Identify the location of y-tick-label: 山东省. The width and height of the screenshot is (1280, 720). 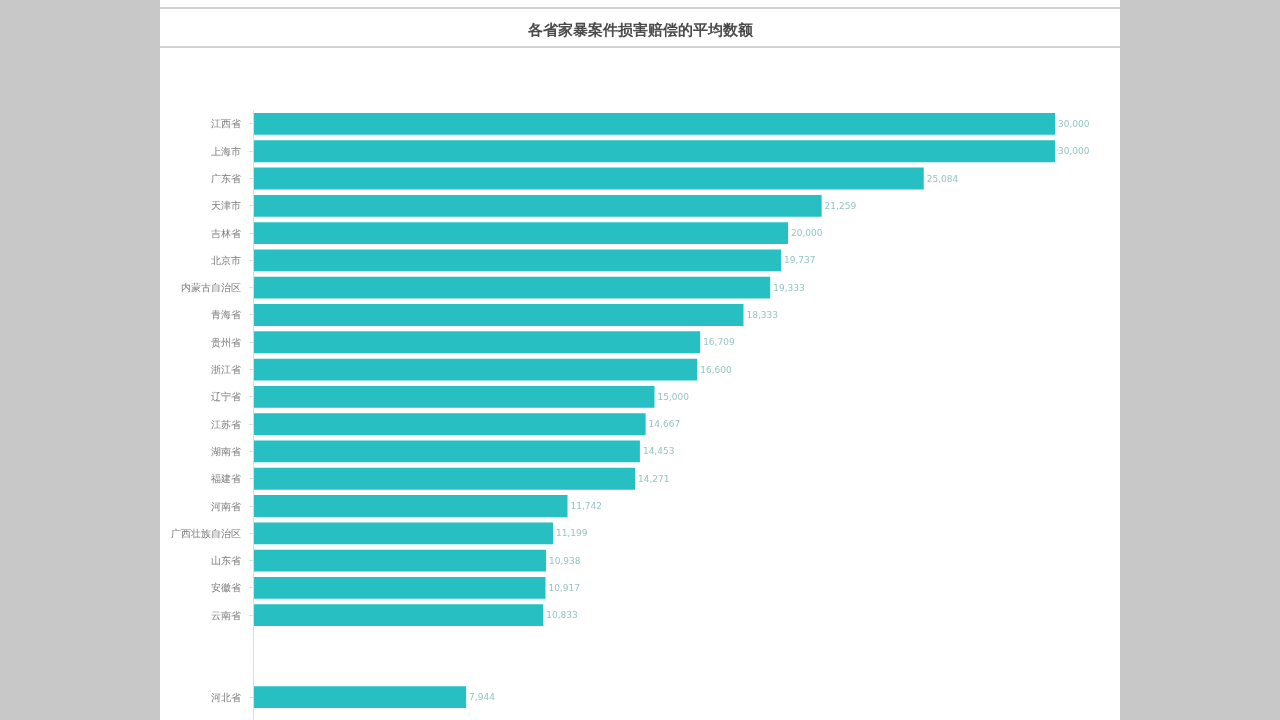
(226, 561).